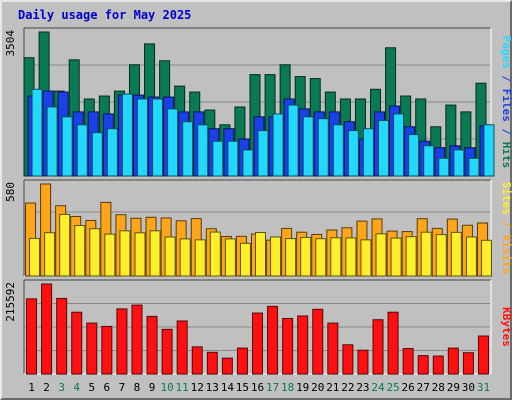 Image resolution: width=512 pixels, height=400 pixels. What do you see at coordinates (392, 387) in the screenshot?
I see `tick-label-day: 25` at bounding box center [392, 387].